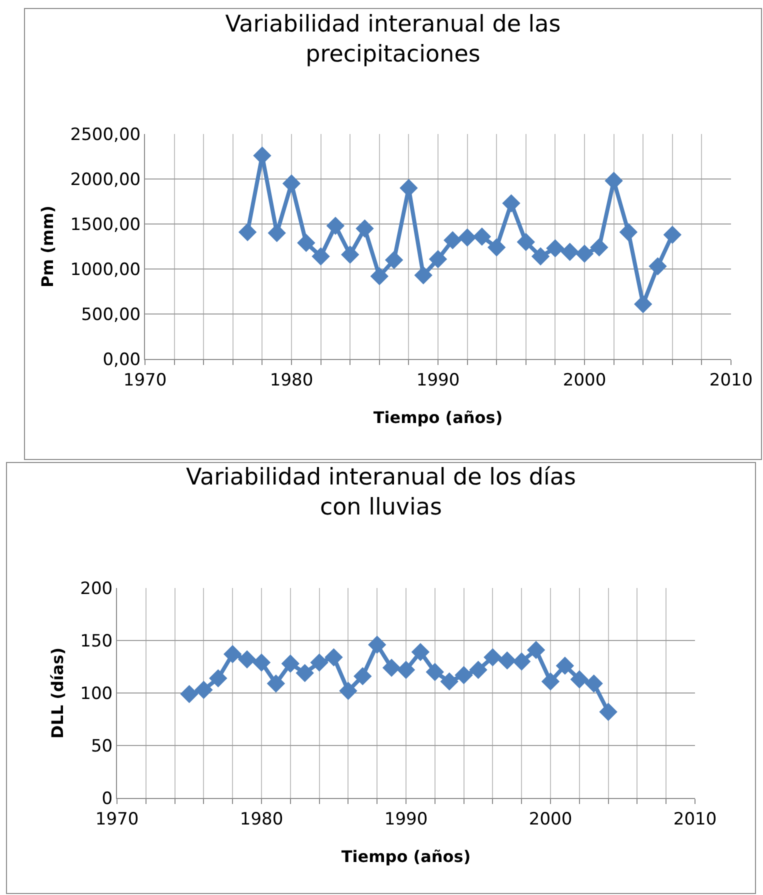 This screenshot has width=763, height=895. Describe the element at coordinates (96, 588) in the screenshot. I see `y-tick-label: 200` at that location.